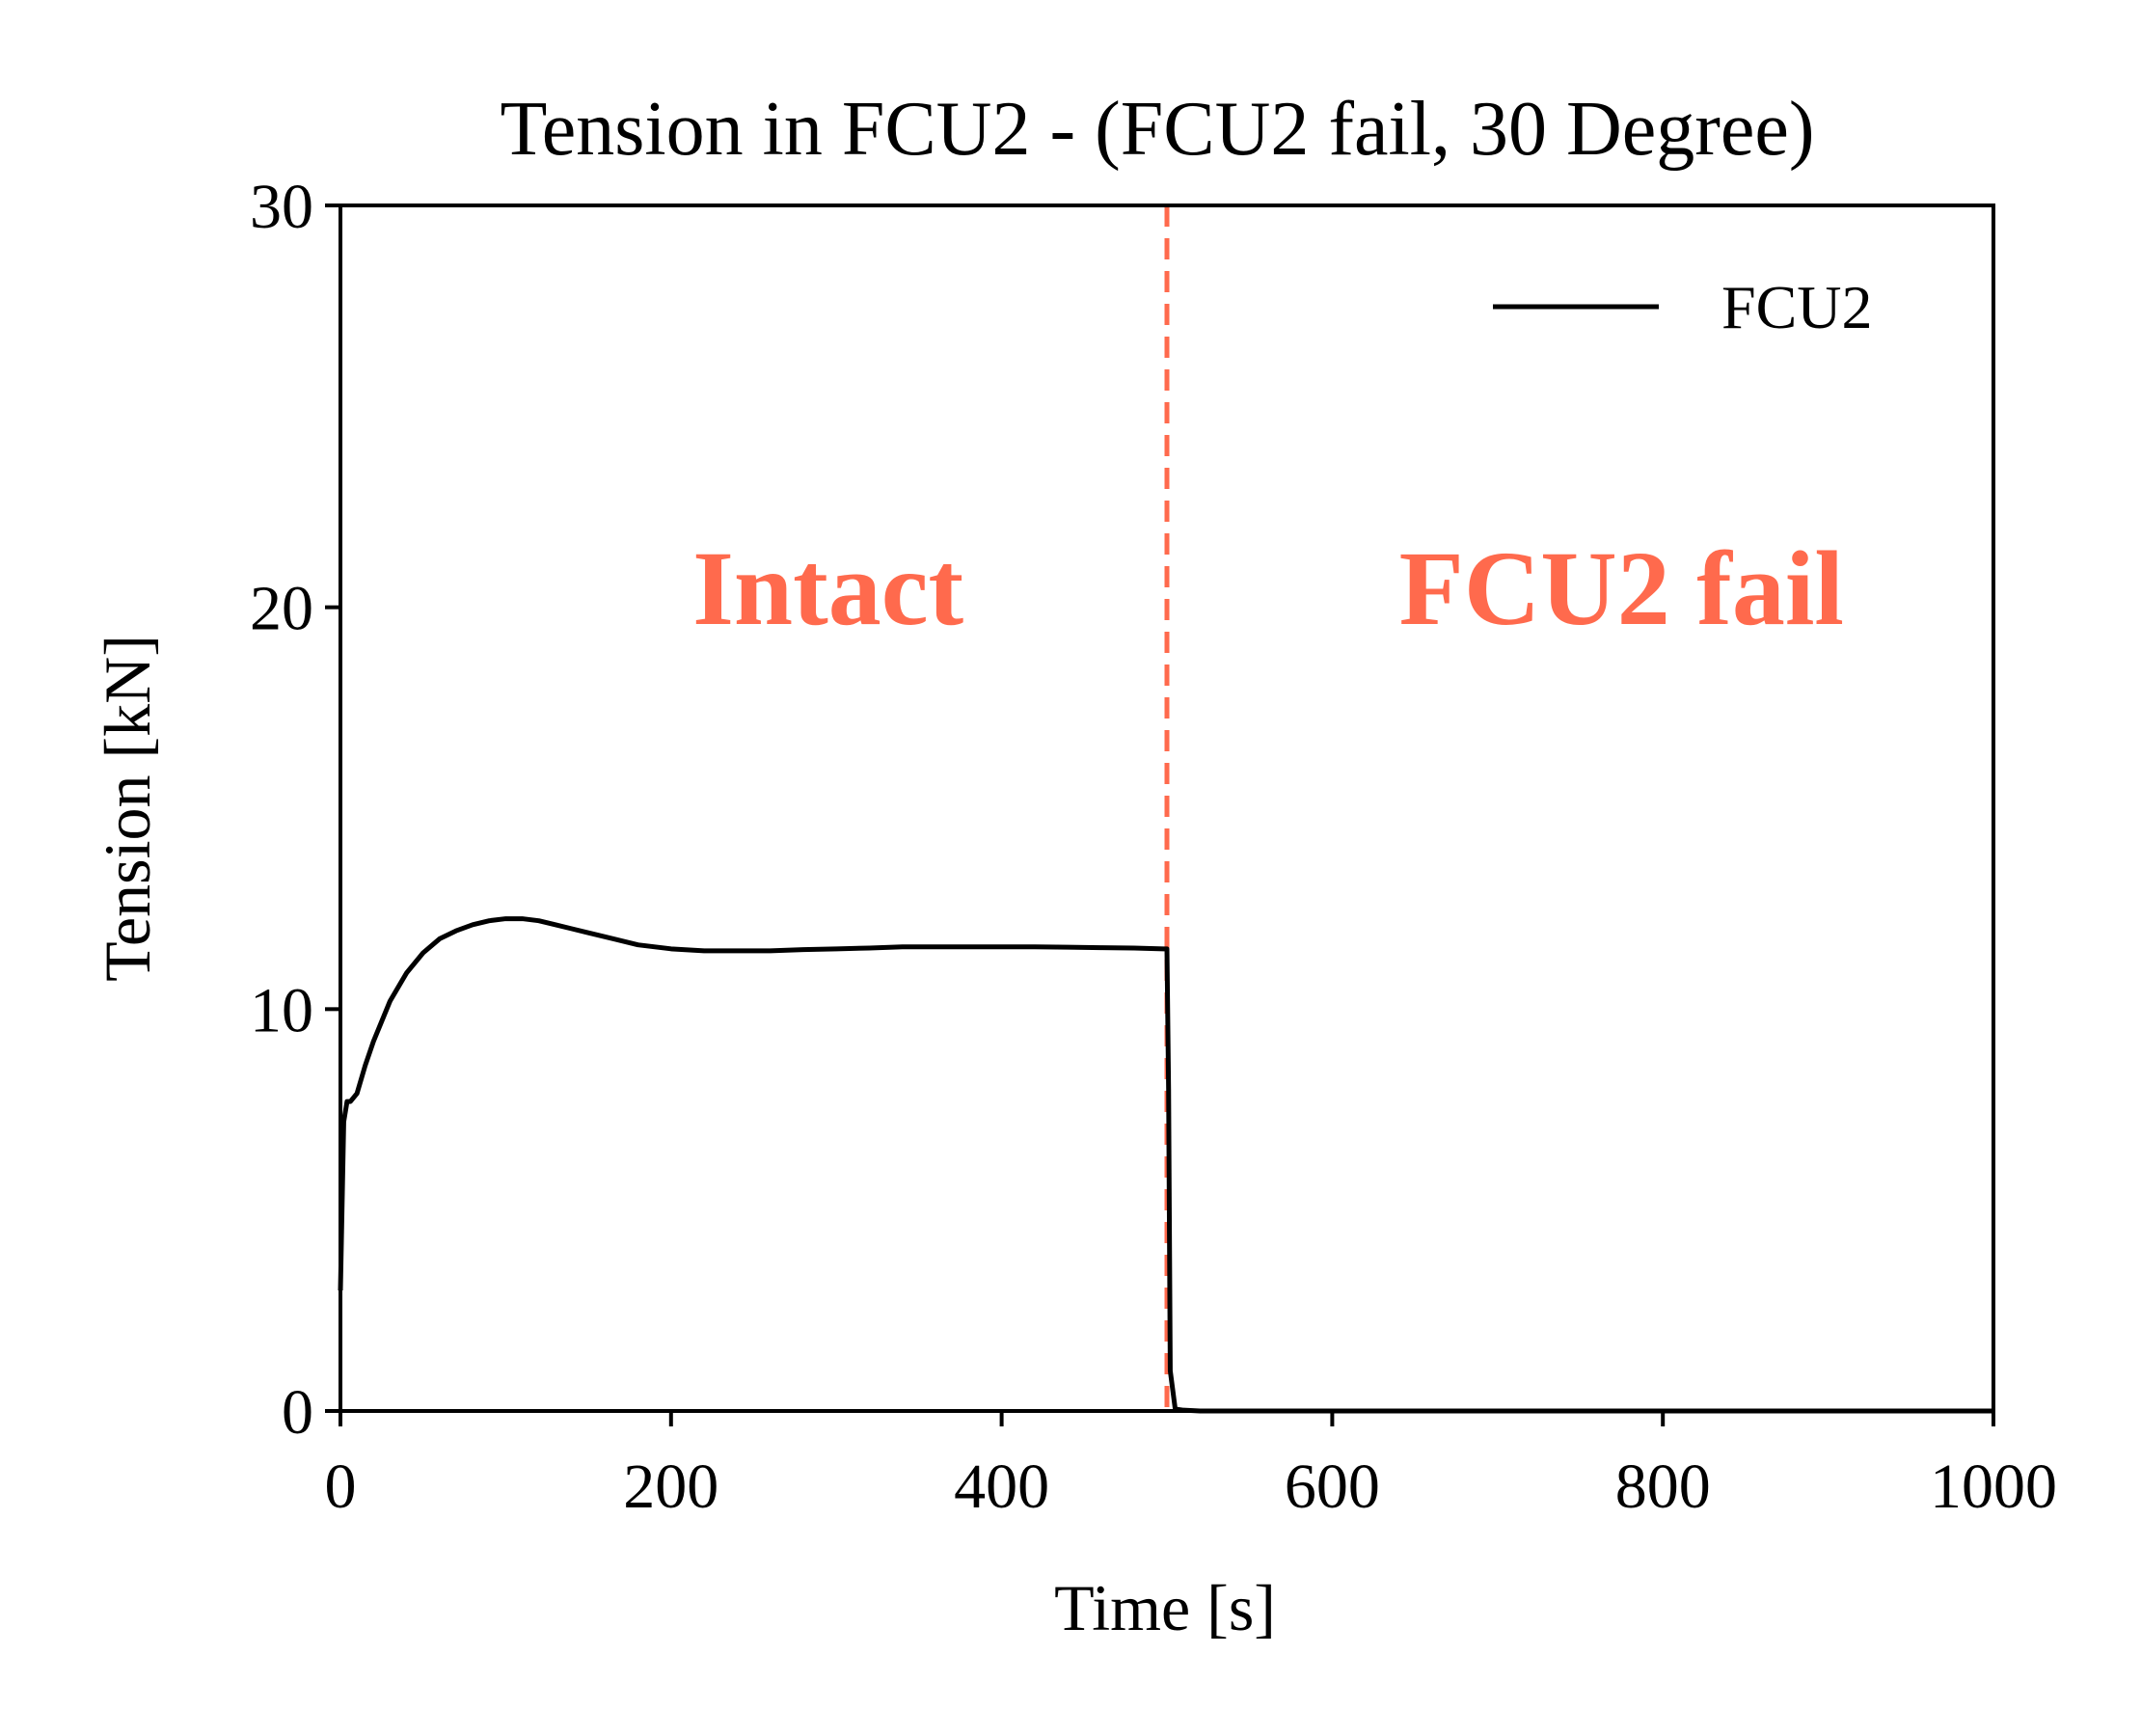  What do you see at coordinates (1797, 307) in the screenshot?
I see `legend-label: FCU2` at bounding box center [1797, 307].